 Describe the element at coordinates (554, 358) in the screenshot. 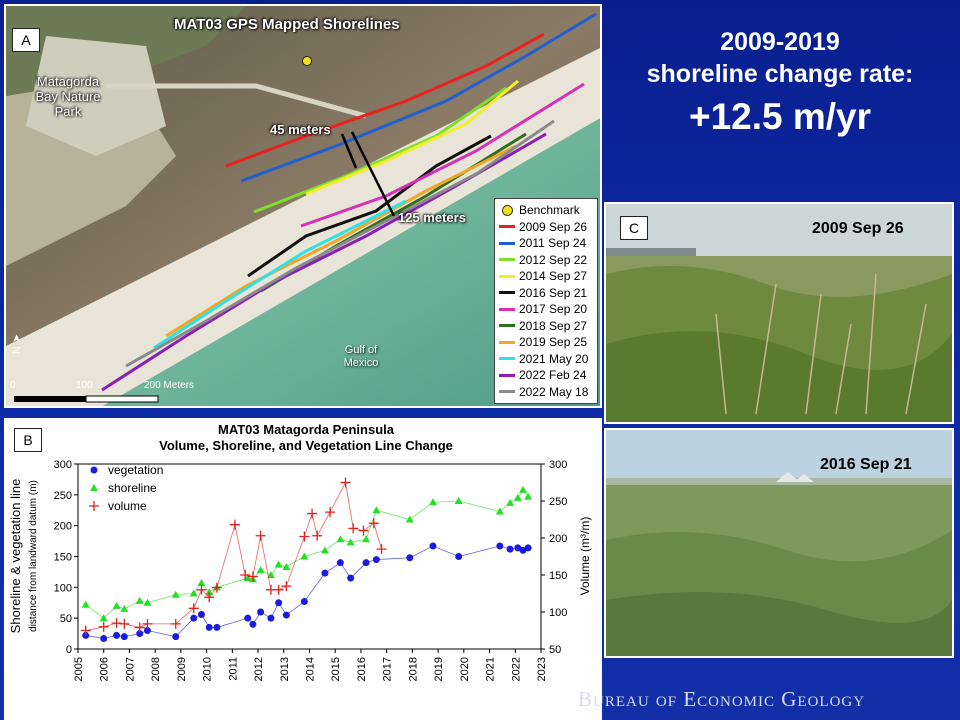

I see `legend-label: 2021 May 20` at that location.